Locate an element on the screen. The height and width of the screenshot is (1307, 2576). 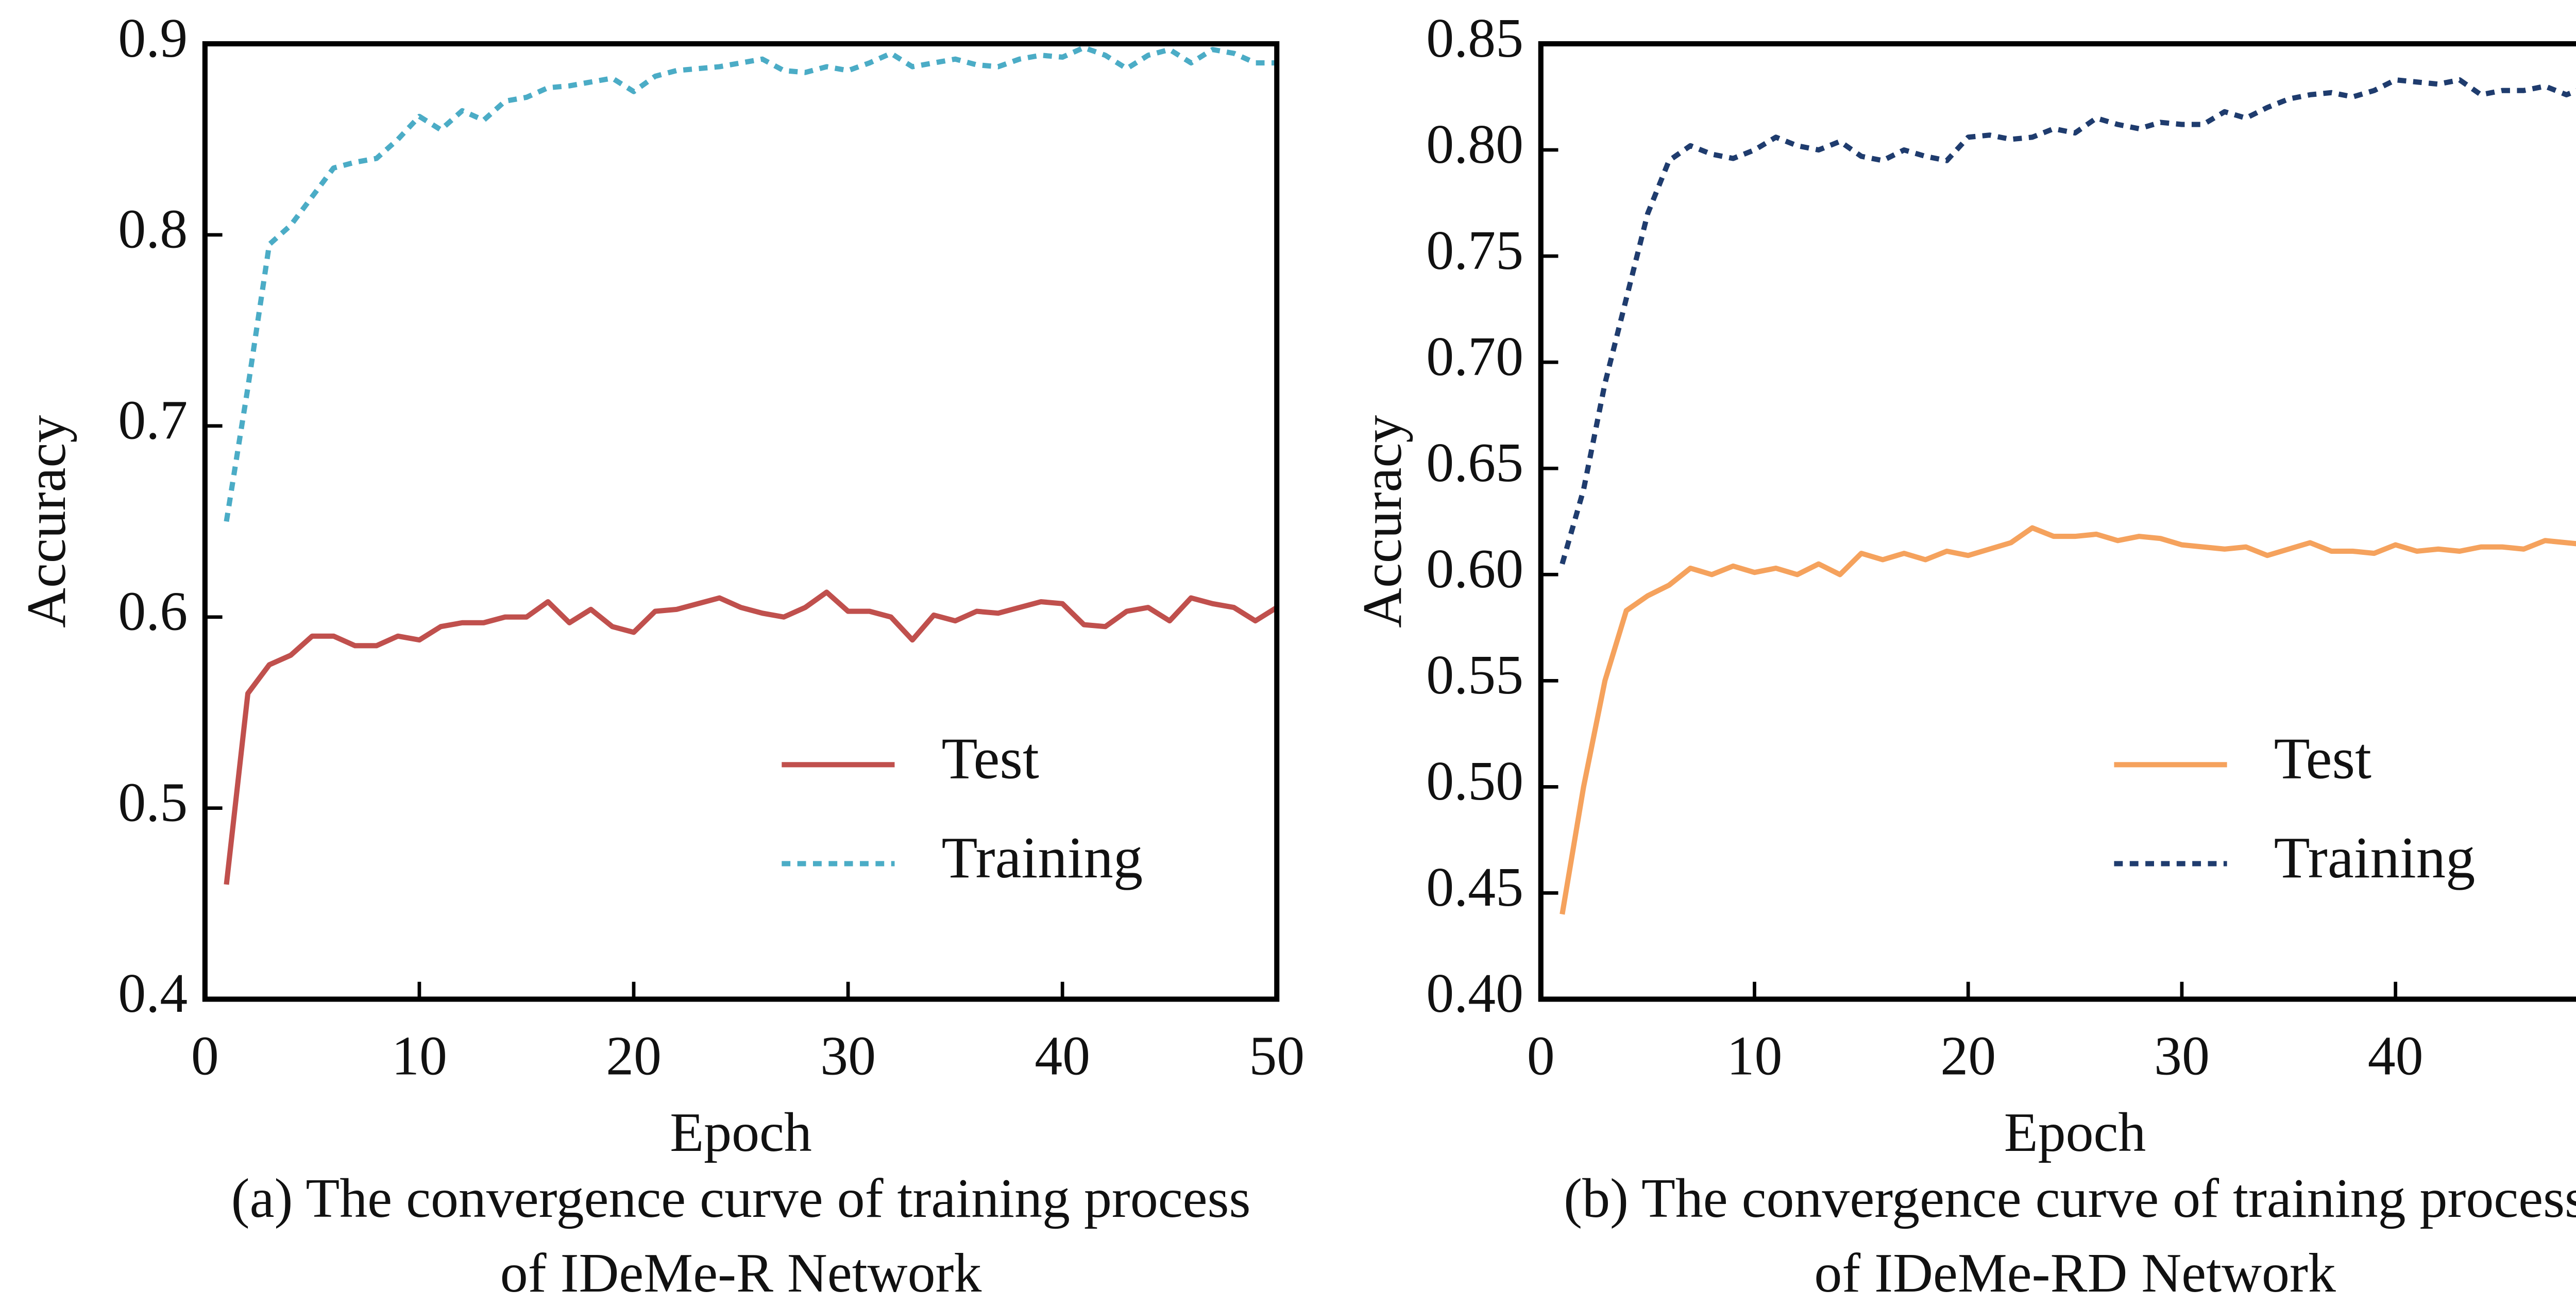
y-tick-label: 0.75 is located at coordinates (1474, 250).